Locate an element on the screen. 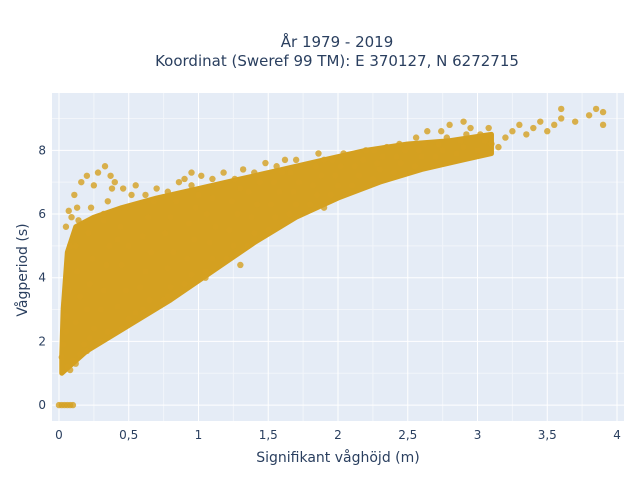 The width and height of the screenshot is (640, 484). x-tick-labels: 0 0,5 1 1,5 2 2,5 3 3,5 4 is located at coordinates (338, 435).